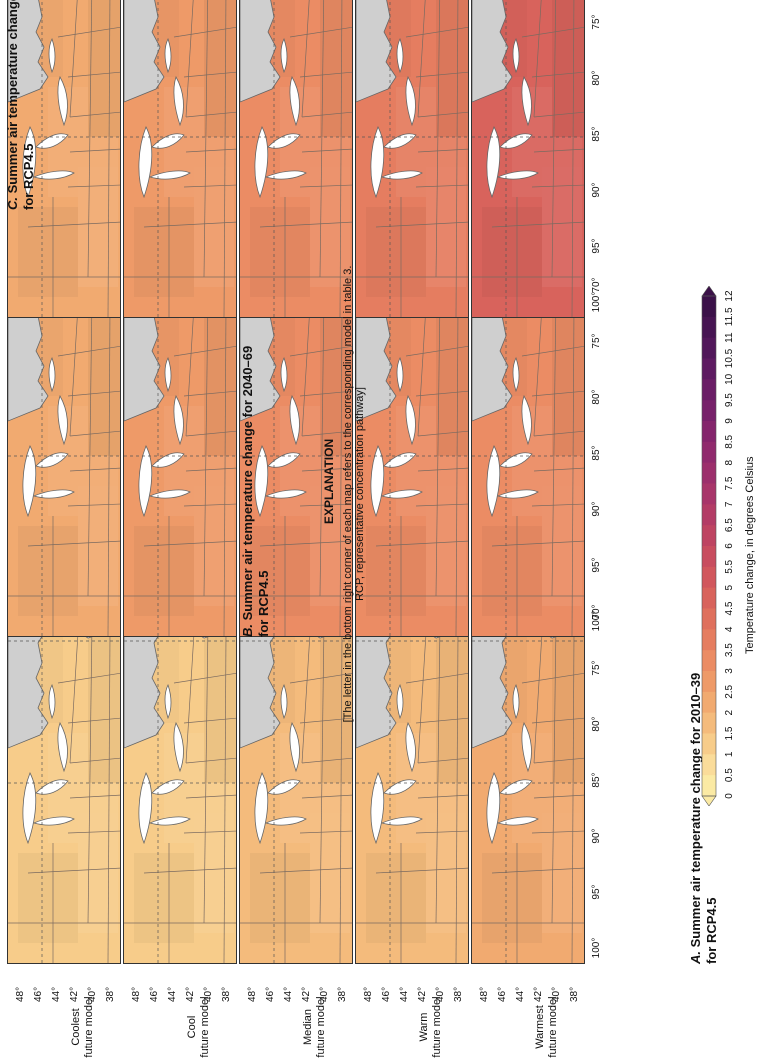 The width and height of the screenshot is (768, 1064). I want to click on map-panel: D, so click(412, 457).